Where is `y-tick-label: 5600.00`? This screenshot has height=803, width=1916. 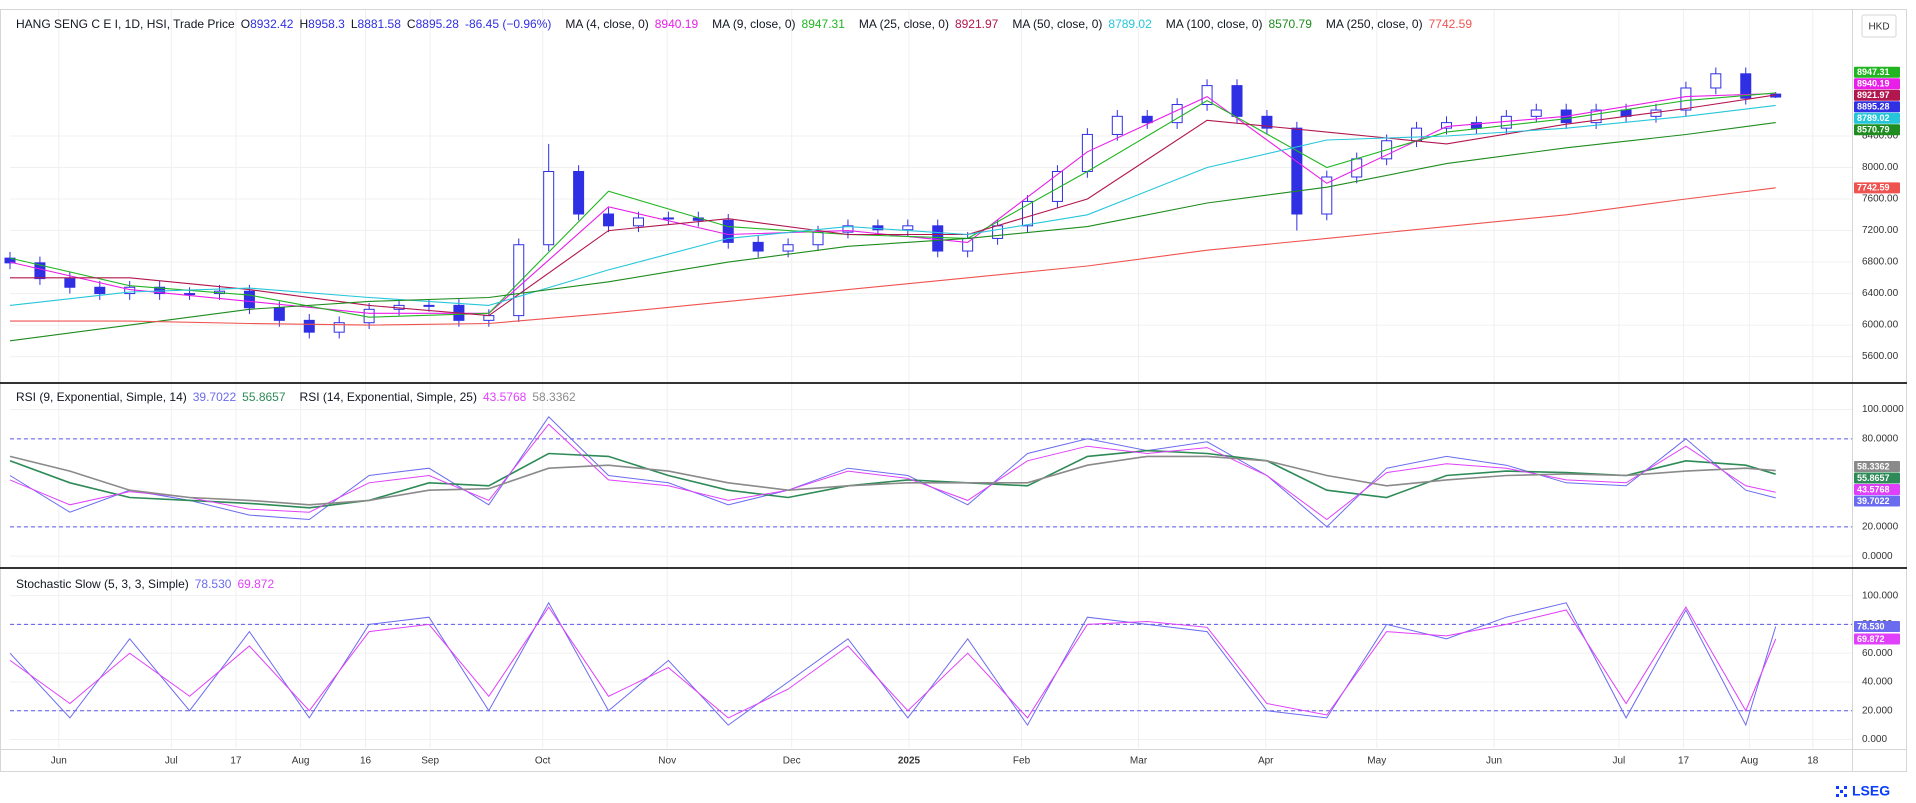 y-tick-label: 5600.00 is located at coordinates (1880, 356).